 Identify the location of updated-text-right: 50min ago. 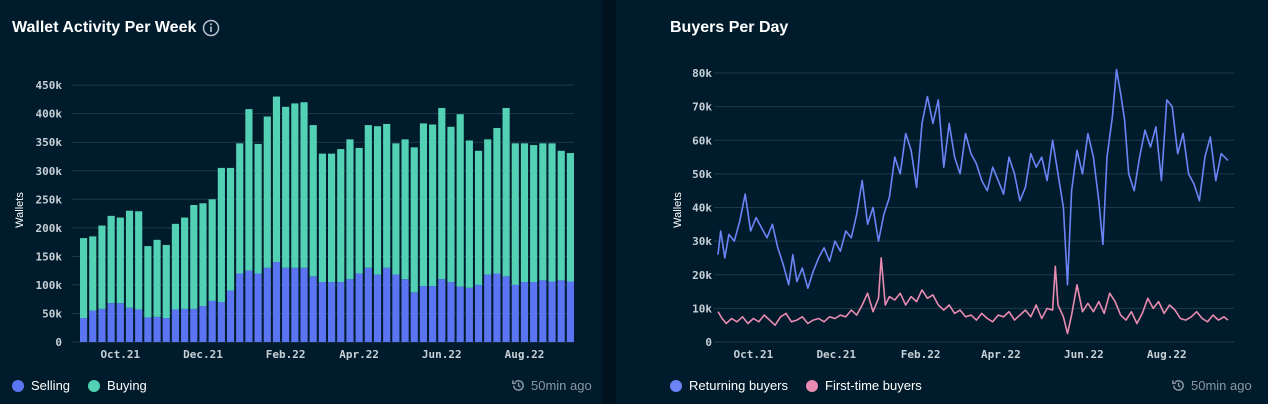
(1221, 385).